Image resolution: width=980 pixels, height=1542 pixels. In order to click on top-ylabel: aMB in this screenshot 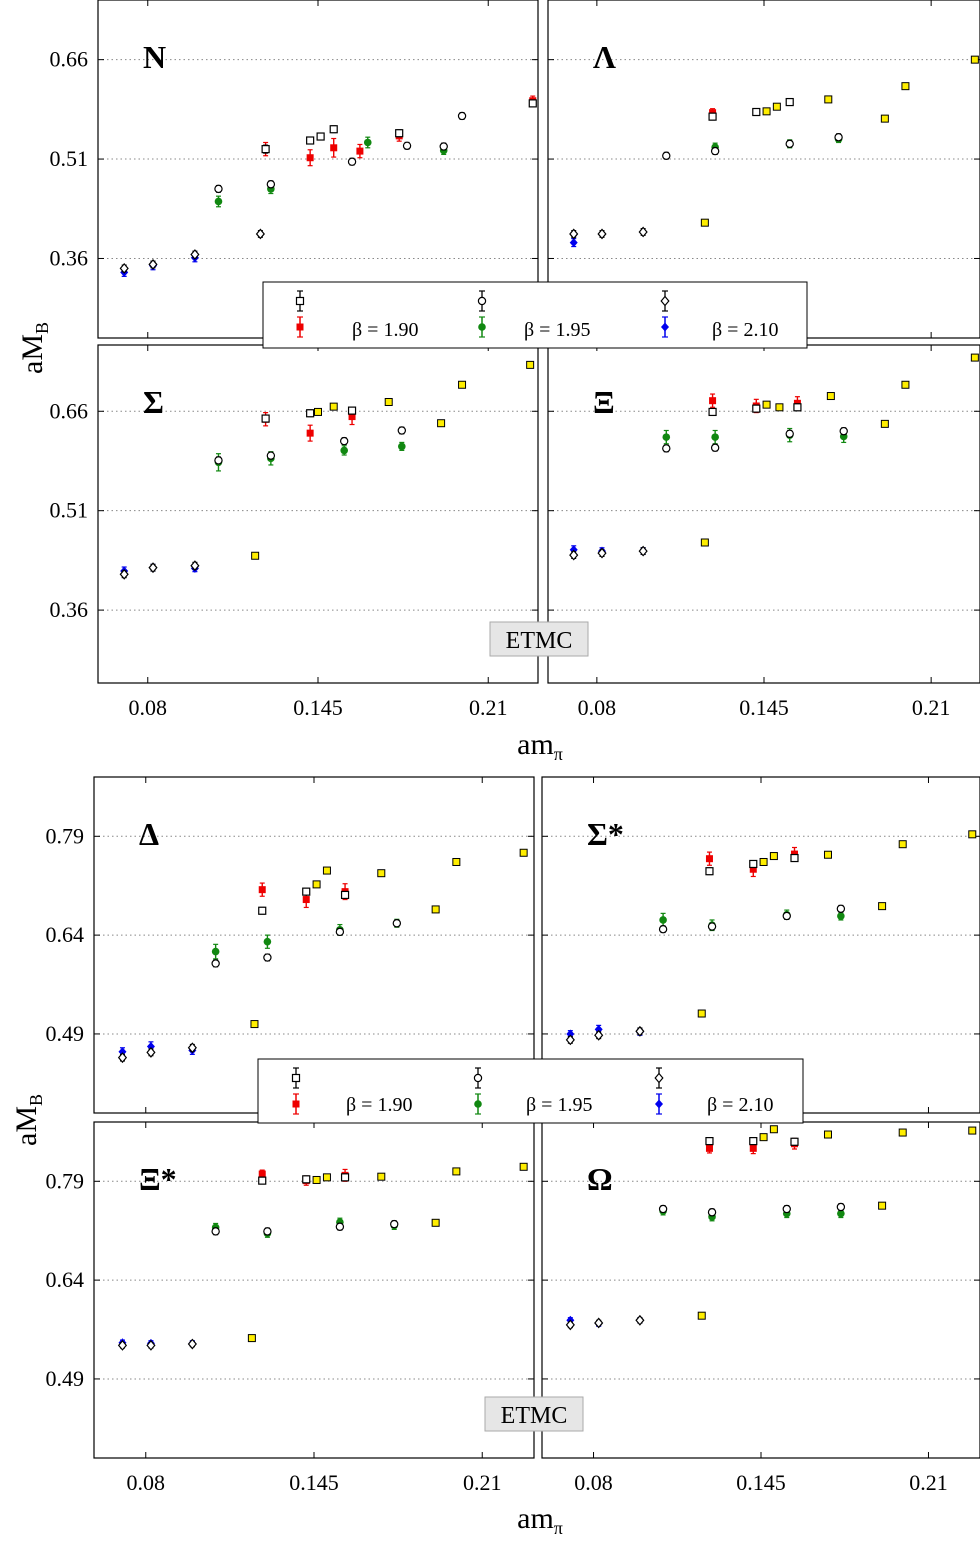, I will do `click(34, 348)`.